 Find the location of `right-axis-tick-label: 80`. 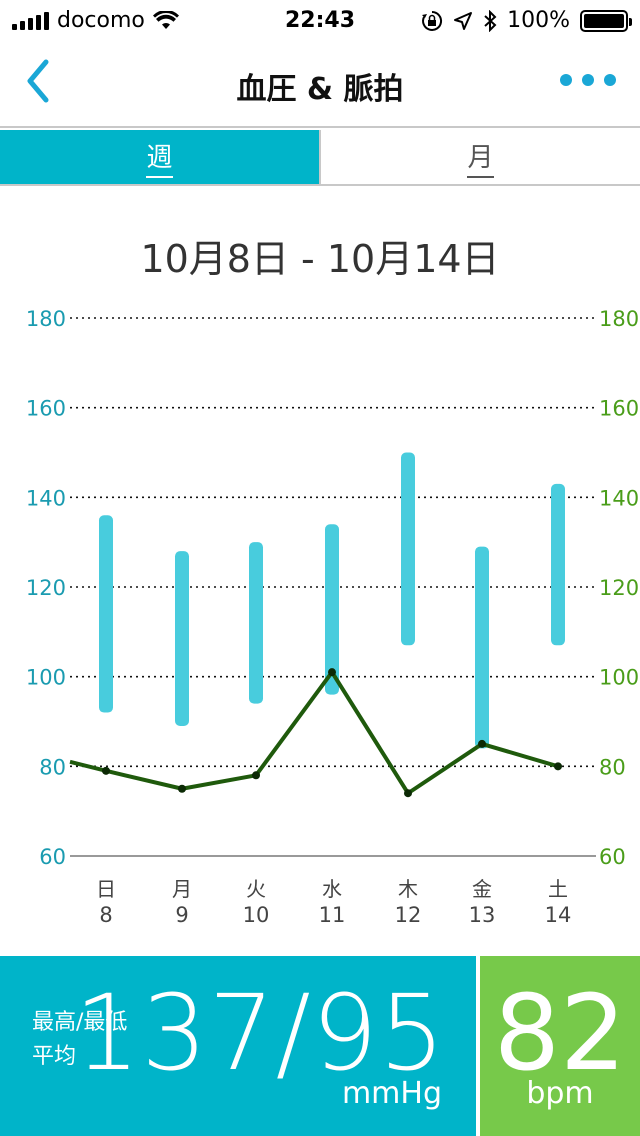

right-axis-tick-label: 80 is located at coordinates (612, 767).